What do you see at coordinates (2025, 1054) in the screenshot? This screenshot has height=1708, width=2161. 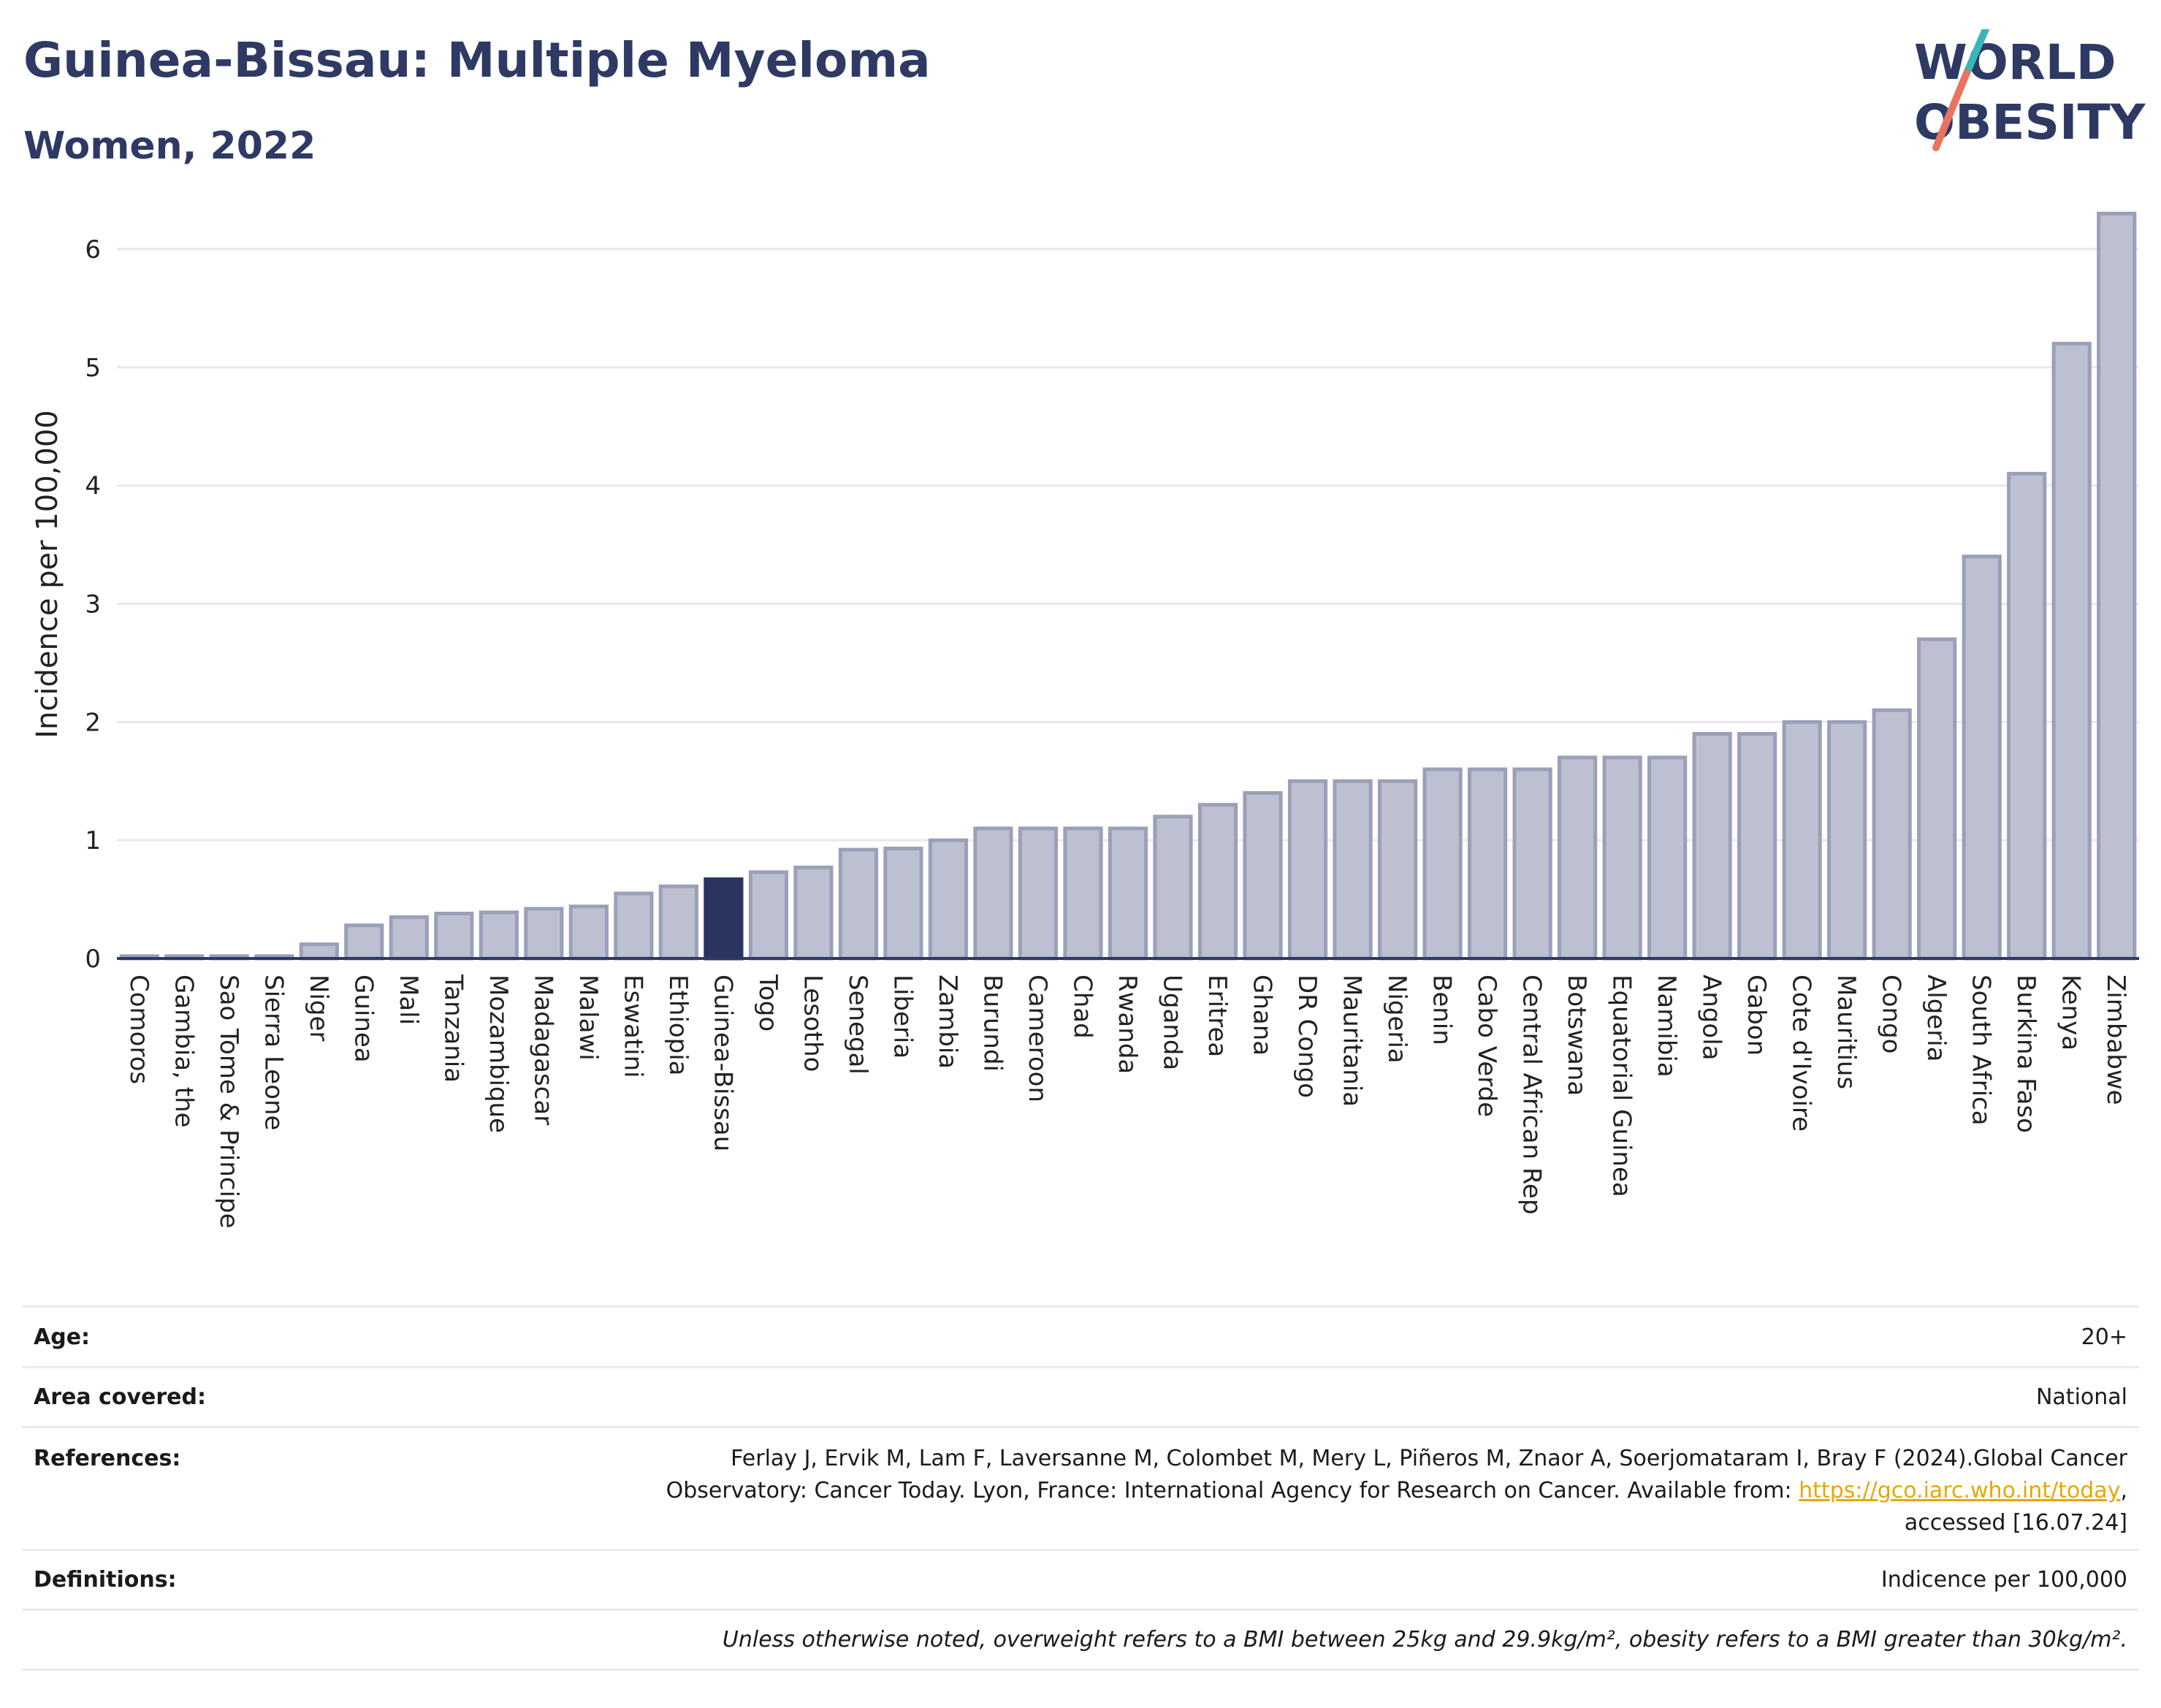 I see `x-tick-label: Burkina Faso` at bounding box center [2025, 1054].